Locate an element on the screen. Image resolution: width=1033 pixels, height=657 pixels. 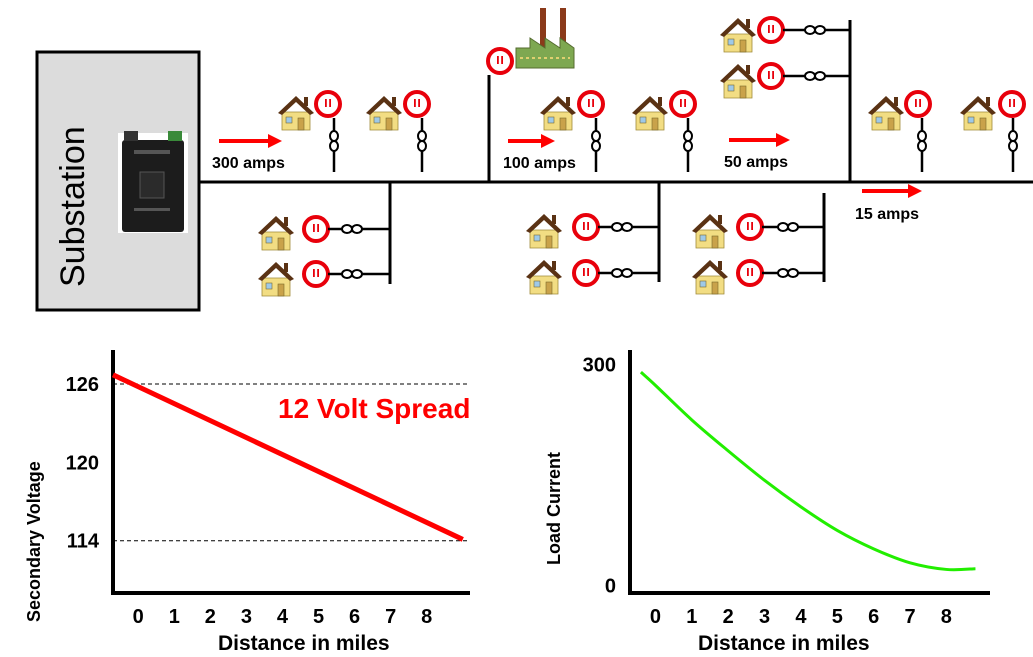
current-x-tick-label: 8 is located at coordinates (946, 617).